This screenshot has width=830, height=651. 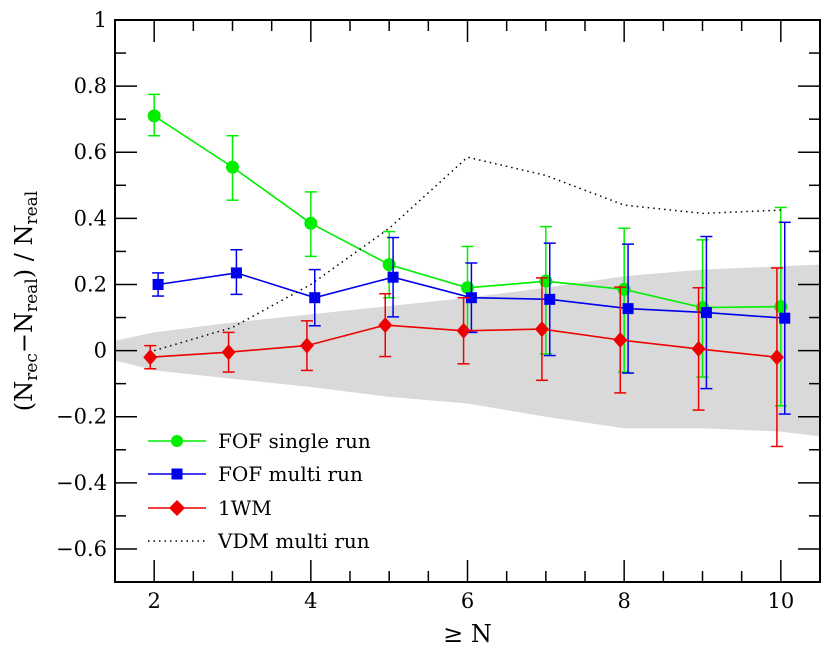 What do you see at coordinates (177, 441) in the screenshot?
I see `legend-marker-circle` at bounding box center [177, 441].